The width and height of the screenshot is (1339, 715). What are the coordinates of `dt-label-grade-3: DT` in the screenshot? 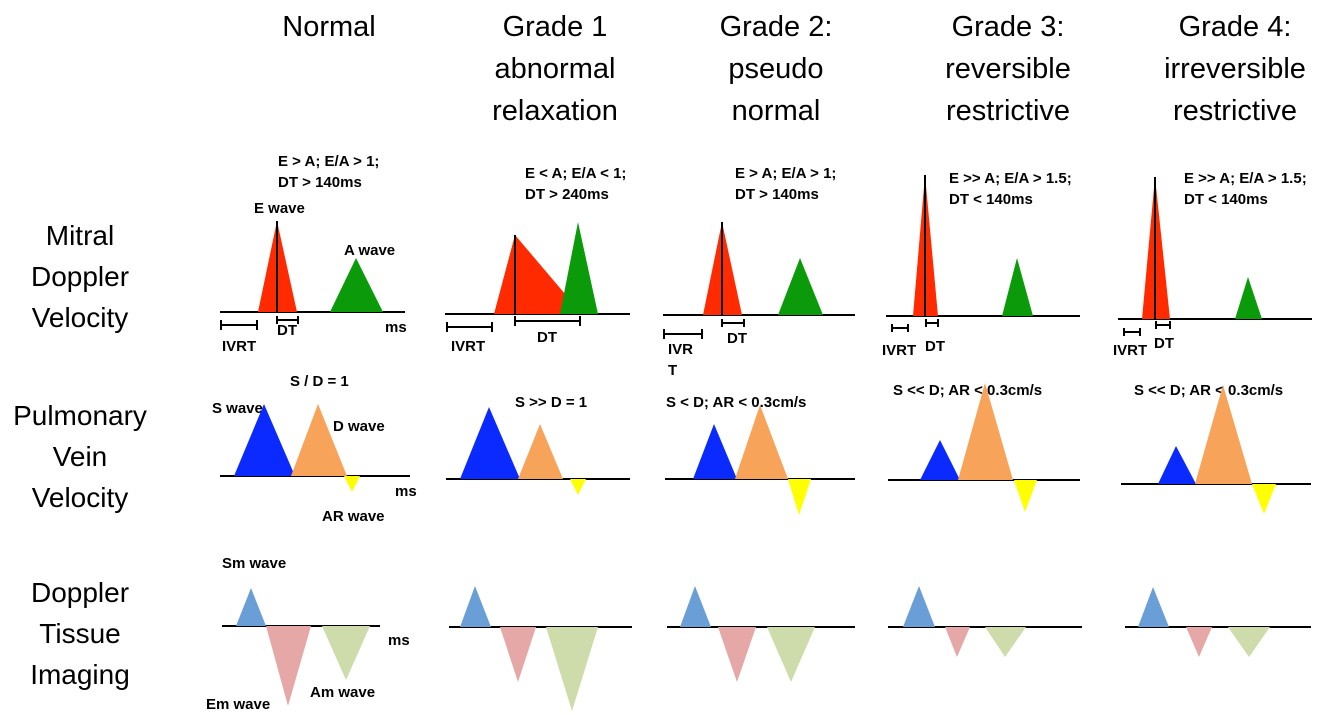 It's located at (935, 346).